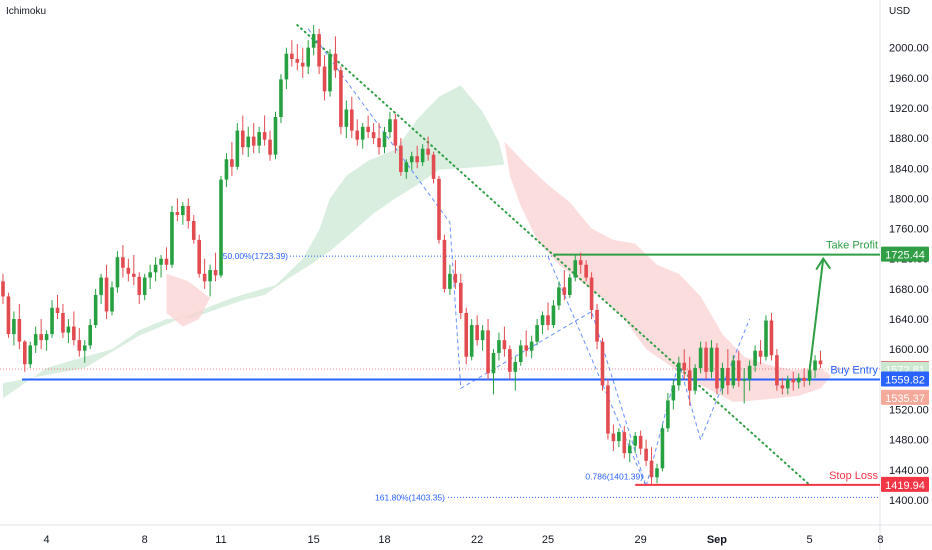  I want to click on price-tag-label: 1559.82, so click(905, 380).